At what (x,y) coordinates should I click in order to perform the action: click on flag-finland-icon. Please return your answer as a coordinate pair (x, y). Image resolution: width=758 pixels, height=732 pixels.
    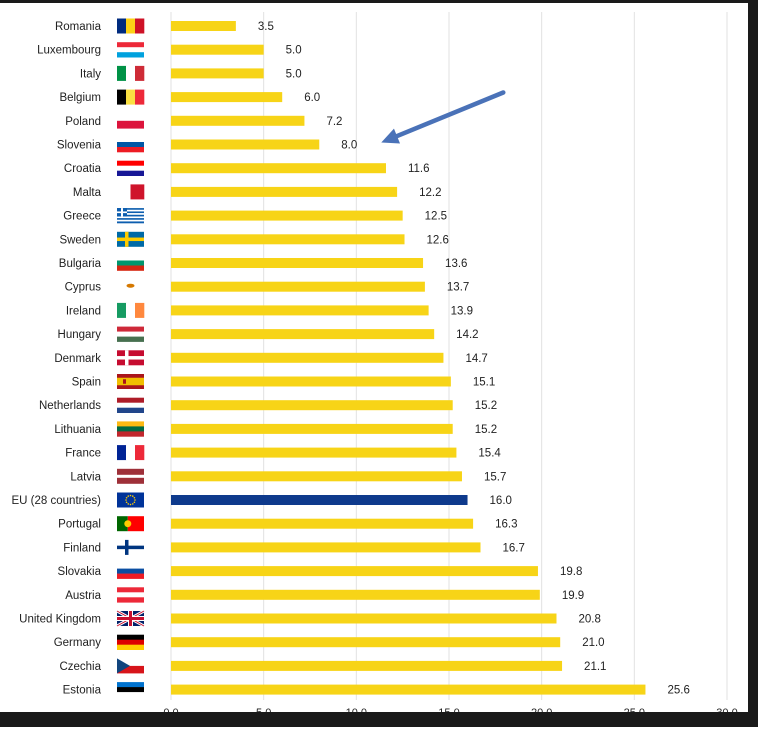
    Looking at the image, I should click on (130, 547).